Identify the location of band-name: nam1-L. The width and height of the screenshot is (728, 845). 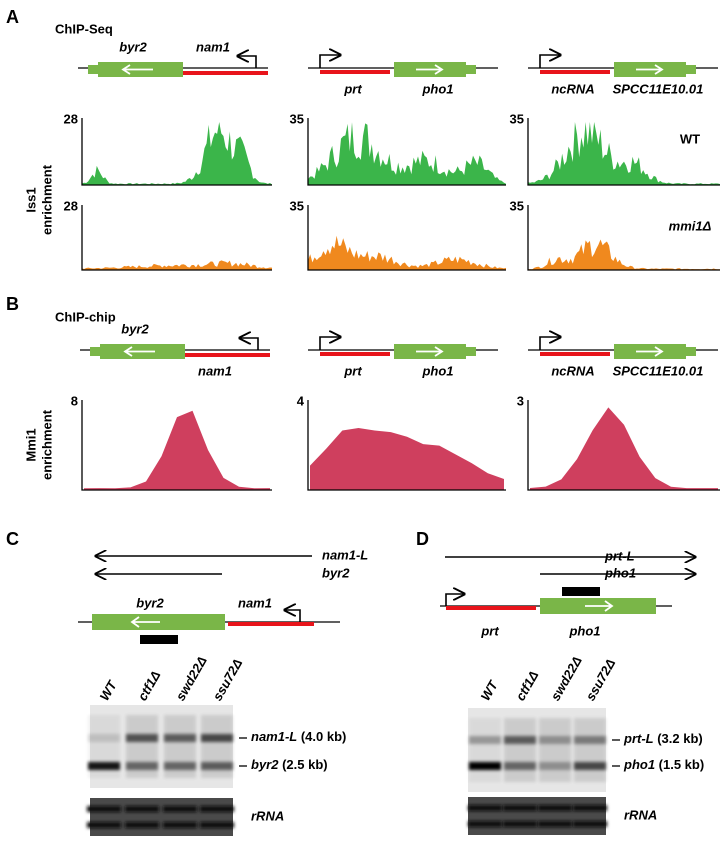
(274, 736).